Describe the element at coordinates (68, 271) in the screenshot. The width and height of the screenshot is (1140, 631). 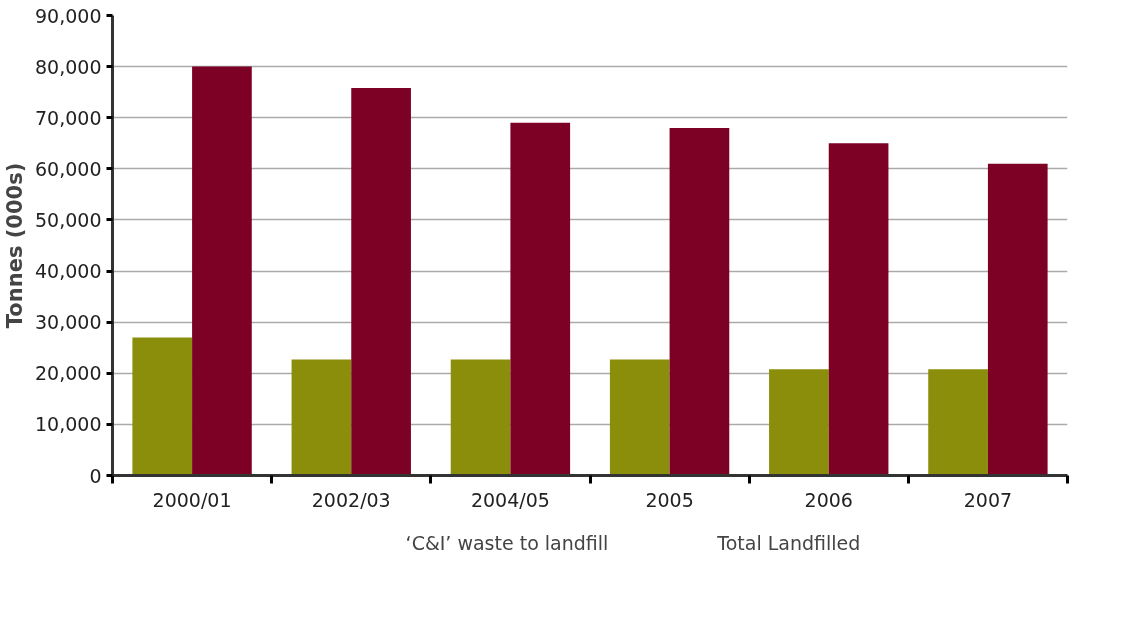
I see `y-tick-label: 40,000` at that location.